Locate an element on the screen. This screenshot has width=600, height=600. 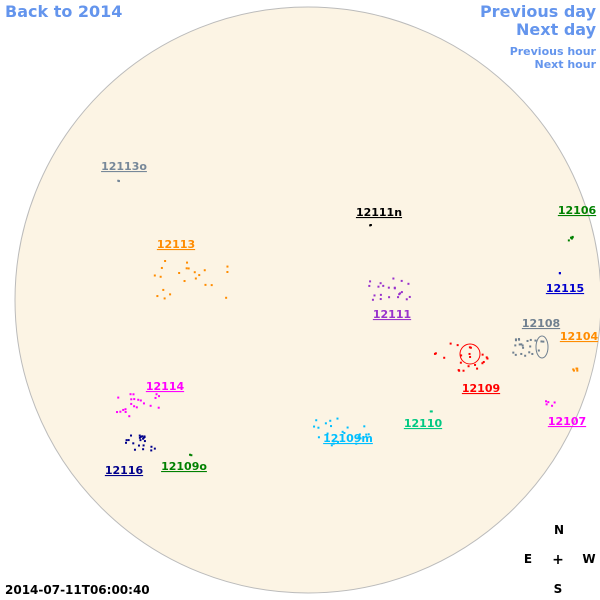
next-day-link: Next day is located at coordinates (556, 29).